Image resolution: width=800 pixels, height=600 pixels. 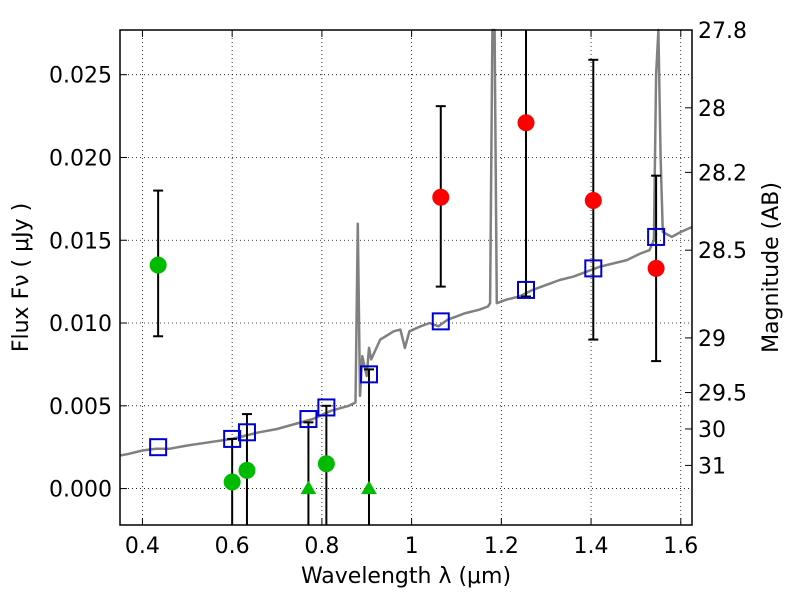 What do you see at coordinates (722, 31) in the screenshot?
I see `right-tick-label: 27.8` at bounding box center [722, 31].